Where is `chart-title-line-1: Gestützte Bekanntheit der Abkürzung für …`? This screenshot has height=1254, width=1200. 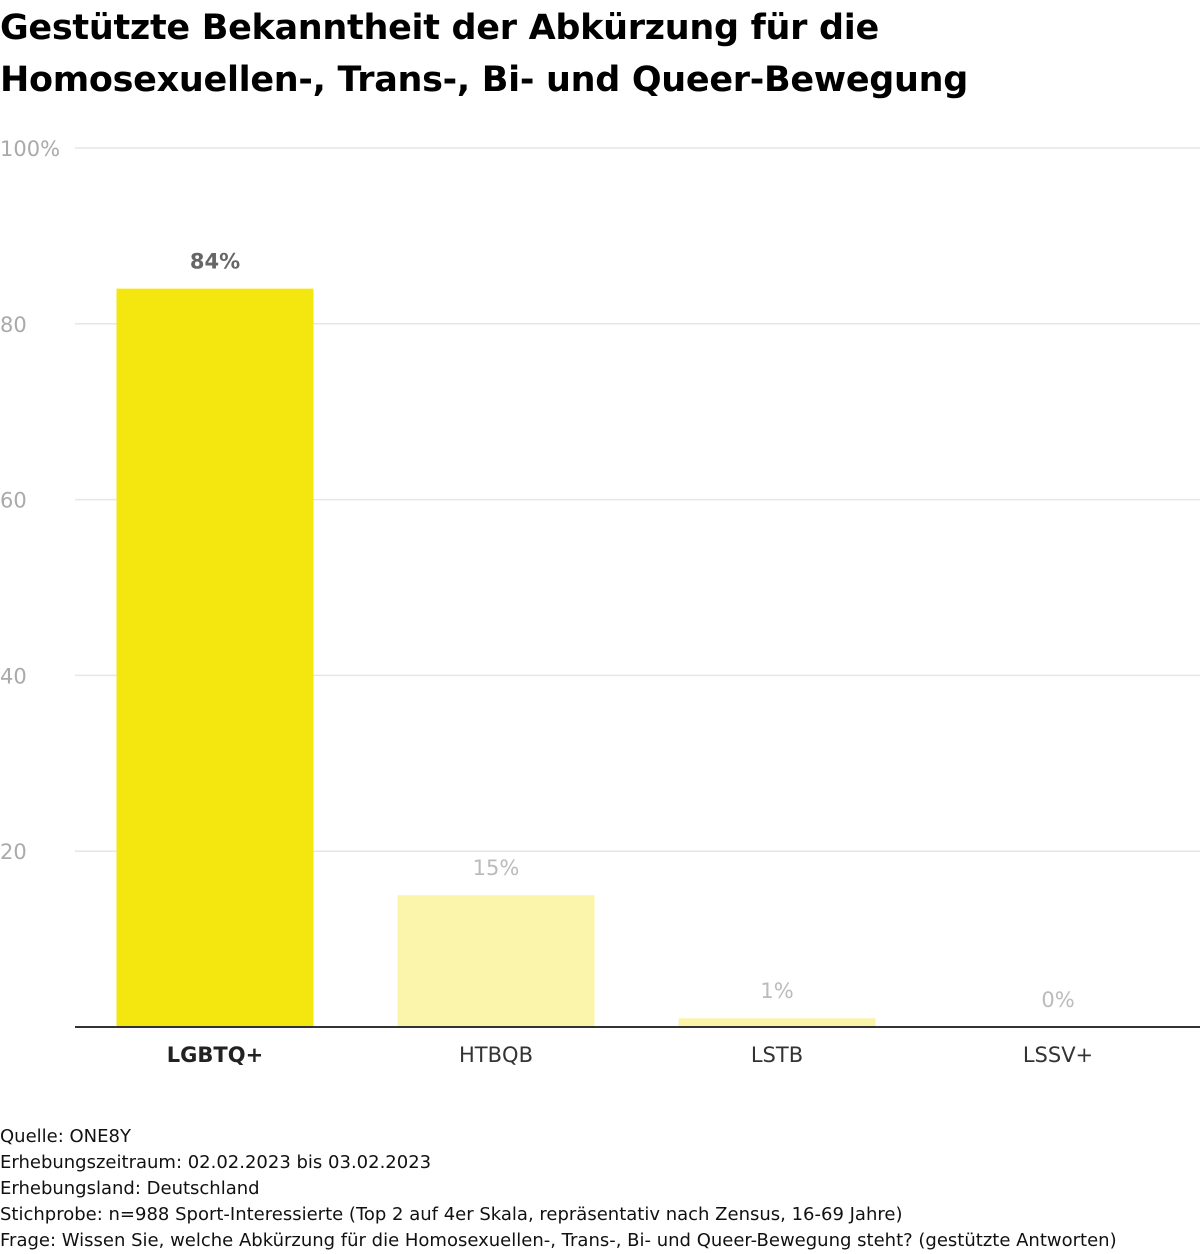
chart-title-line-1: Gestützte Bekanntheit der Abkürzung für … is located at coordinates (439, 28).